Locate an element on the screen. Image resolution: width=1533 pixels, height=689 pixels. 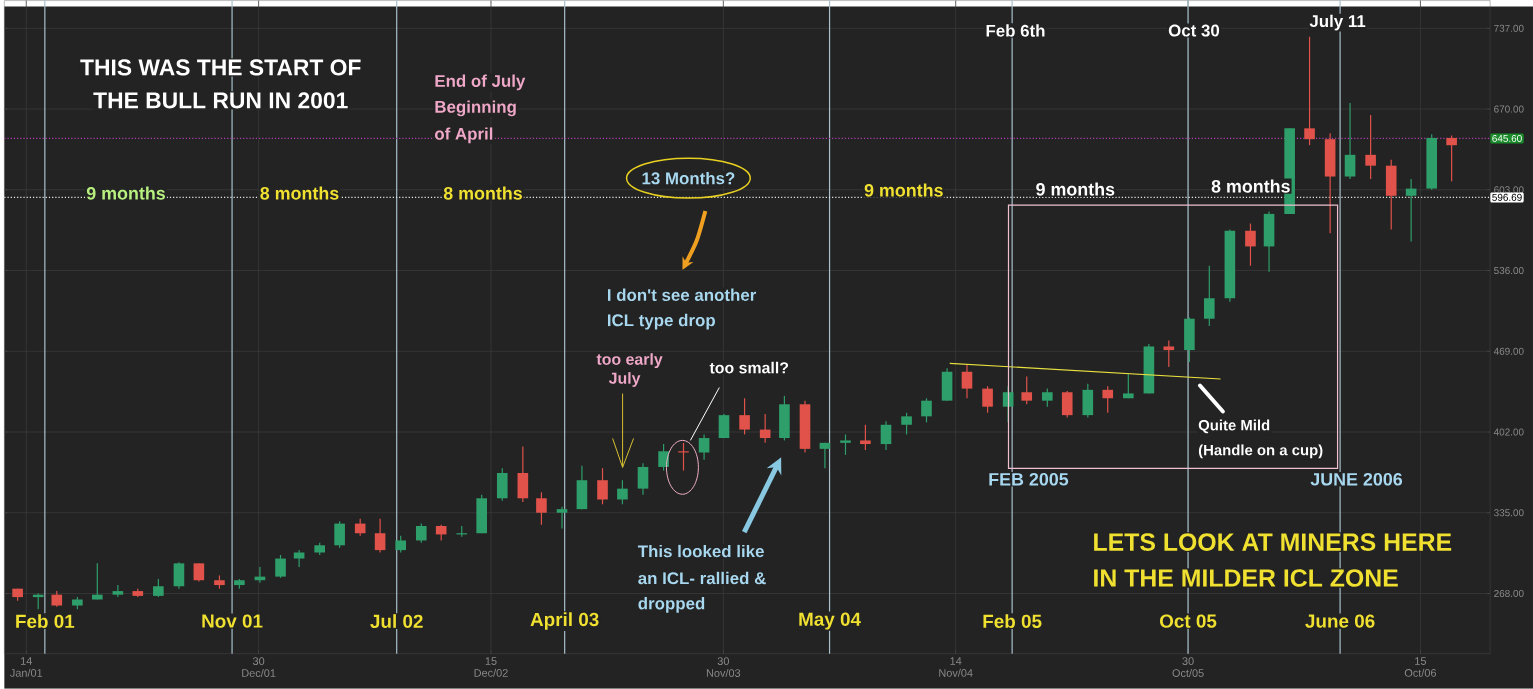
annotation: an ICL- rallied & is located at coordinates (702, 578).